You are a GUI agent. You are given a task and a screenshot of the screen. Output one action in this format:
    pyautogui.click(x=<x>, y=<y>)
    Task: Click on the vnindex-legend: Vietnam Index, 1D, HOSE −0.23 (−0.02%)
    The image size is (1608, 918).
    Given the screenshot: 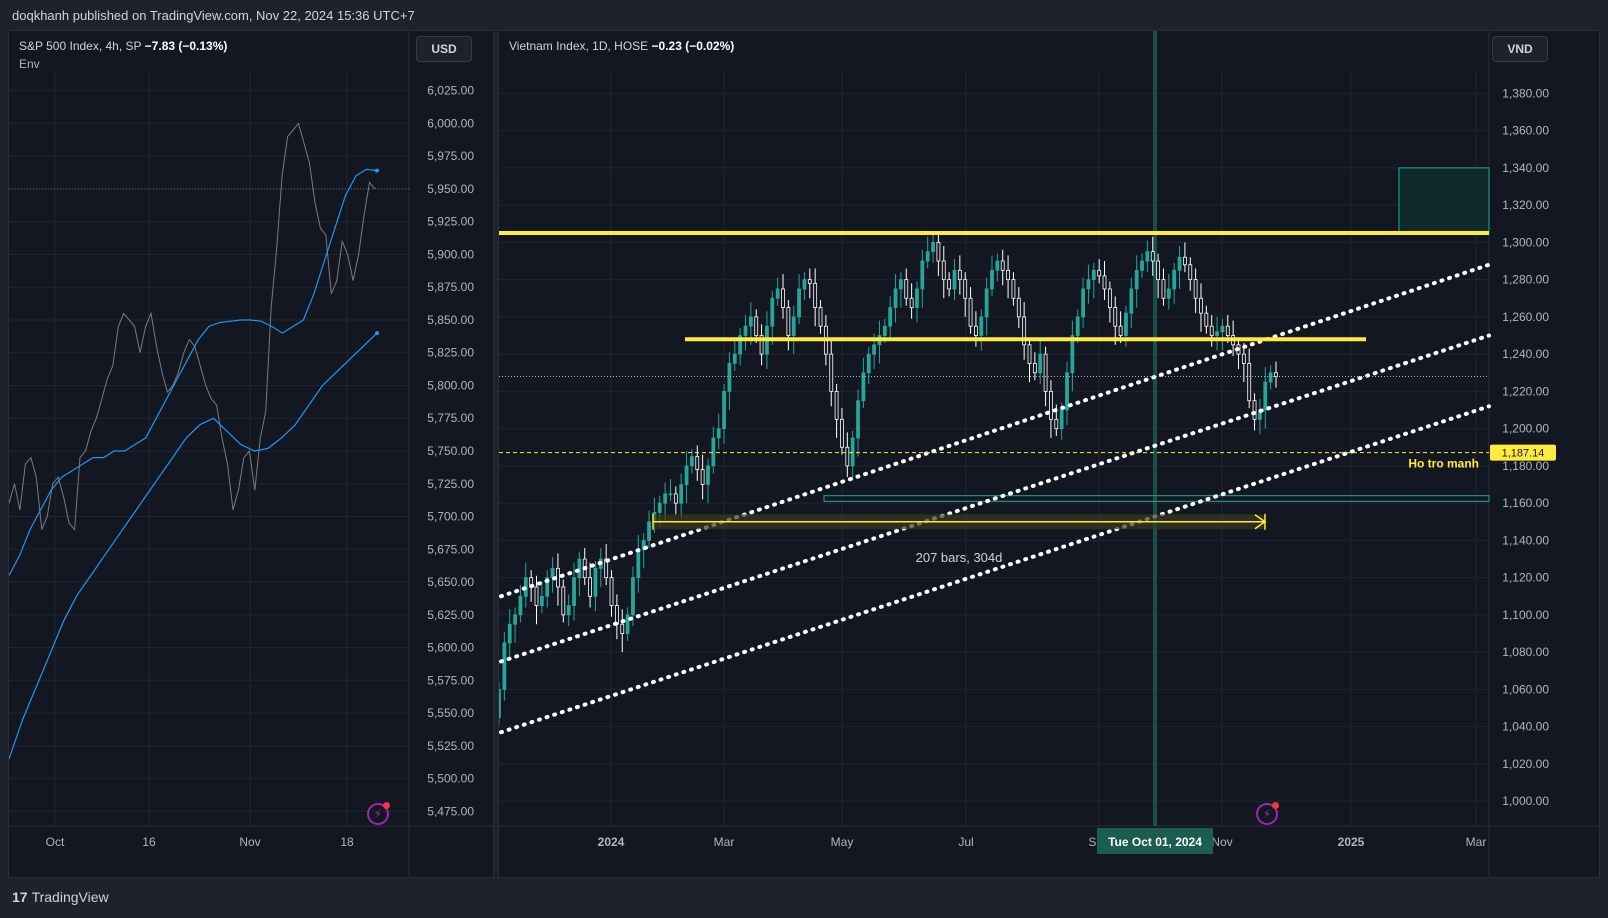 What is the action you would take?
    pyautogui.click(x=621, y=46)
    